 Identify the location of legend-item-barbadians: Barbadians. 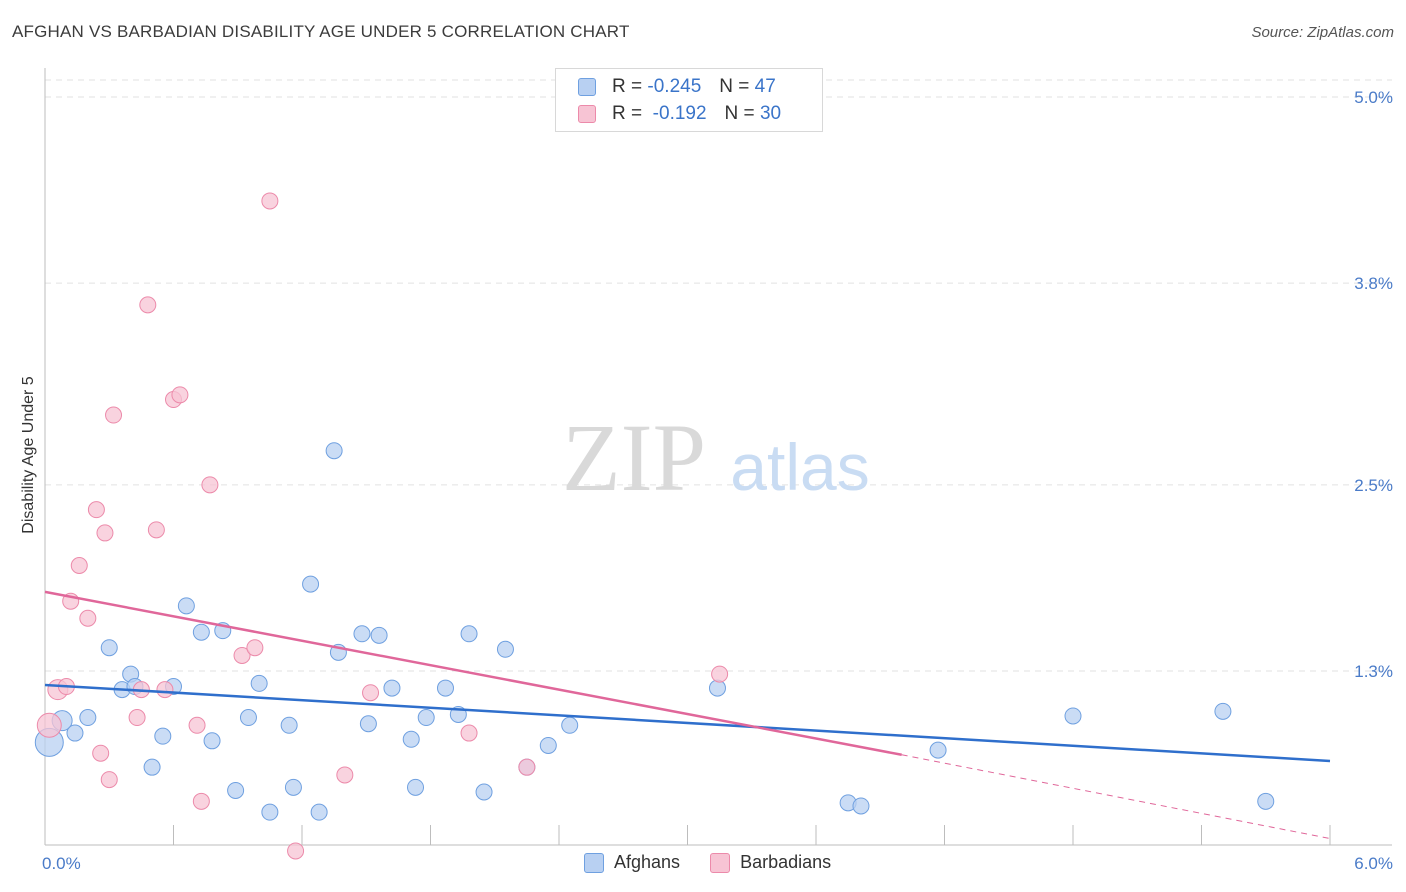
(770, 862).